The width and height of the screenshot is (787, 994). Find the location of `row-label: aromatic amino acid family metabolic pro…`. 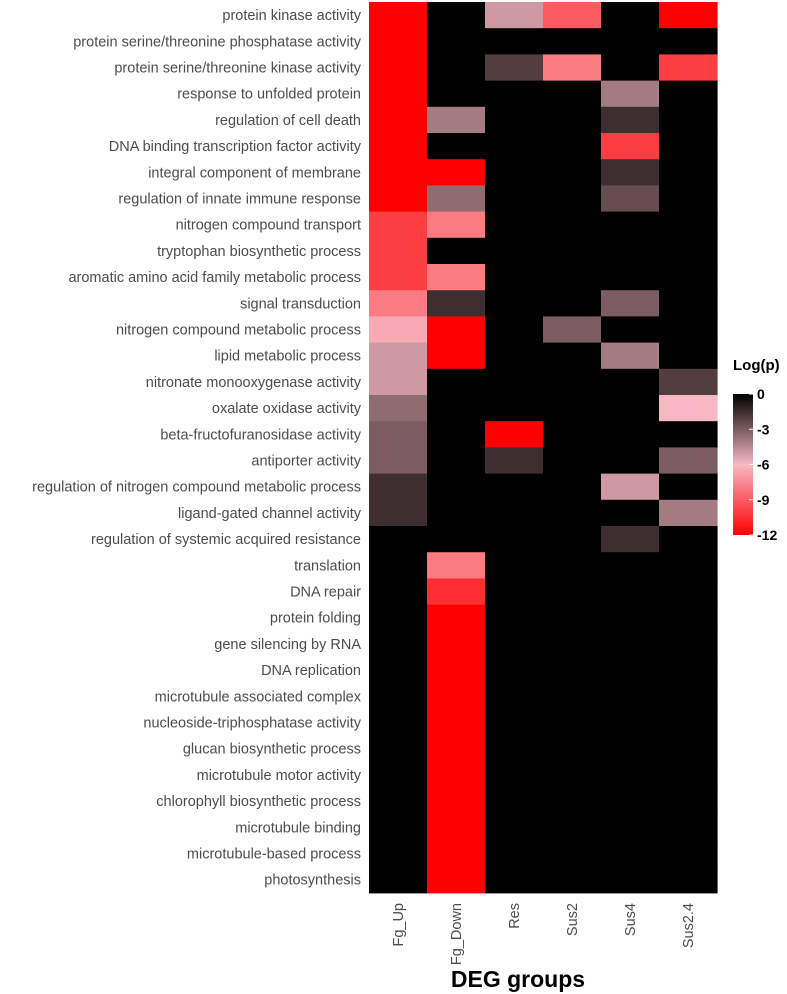

row-label: aromatic amino acid family metabolic pro… is located at coordinates (214, 278).